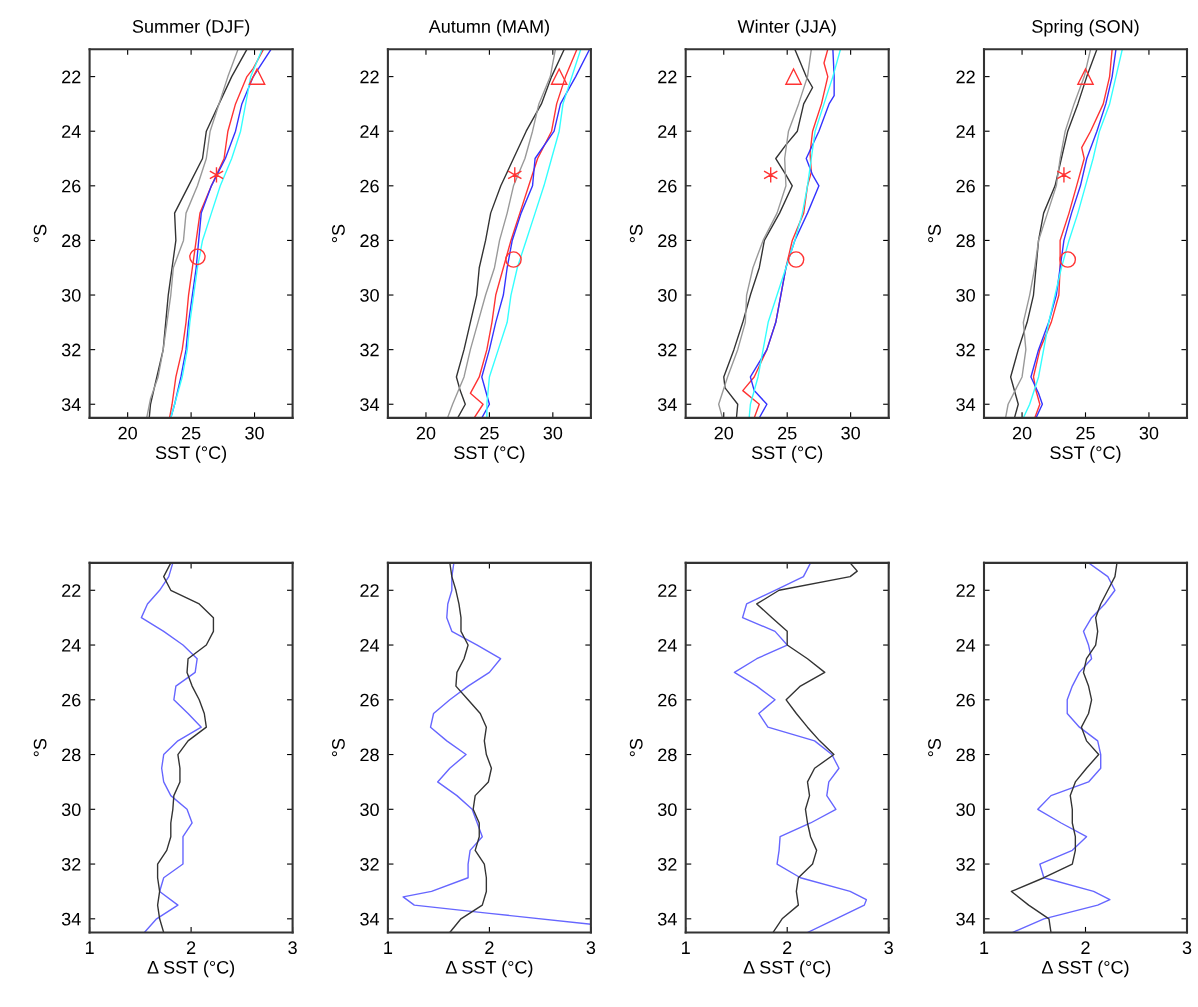  What do you see at coordinates (191, 28) in the screenshot?
I see `chart-title: Summer (DJF)` at bounding box center [191, 28].